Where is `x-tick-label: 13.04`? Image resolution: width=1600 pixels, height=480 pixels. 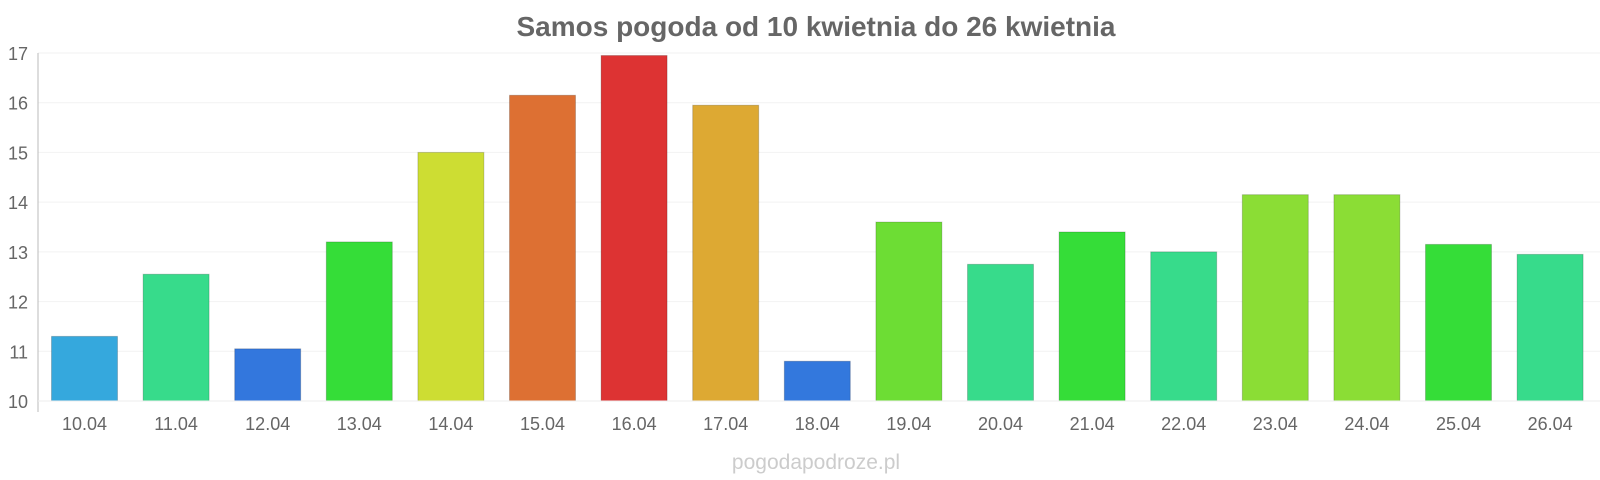 x-tick-label: 13.04 is located at coordinates (359, 424).